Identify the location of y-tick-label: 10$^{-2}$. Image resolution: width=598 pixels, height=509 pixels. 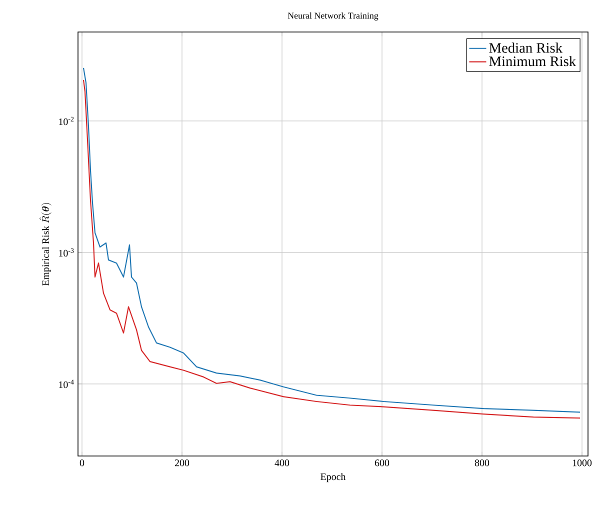
(66, 121).